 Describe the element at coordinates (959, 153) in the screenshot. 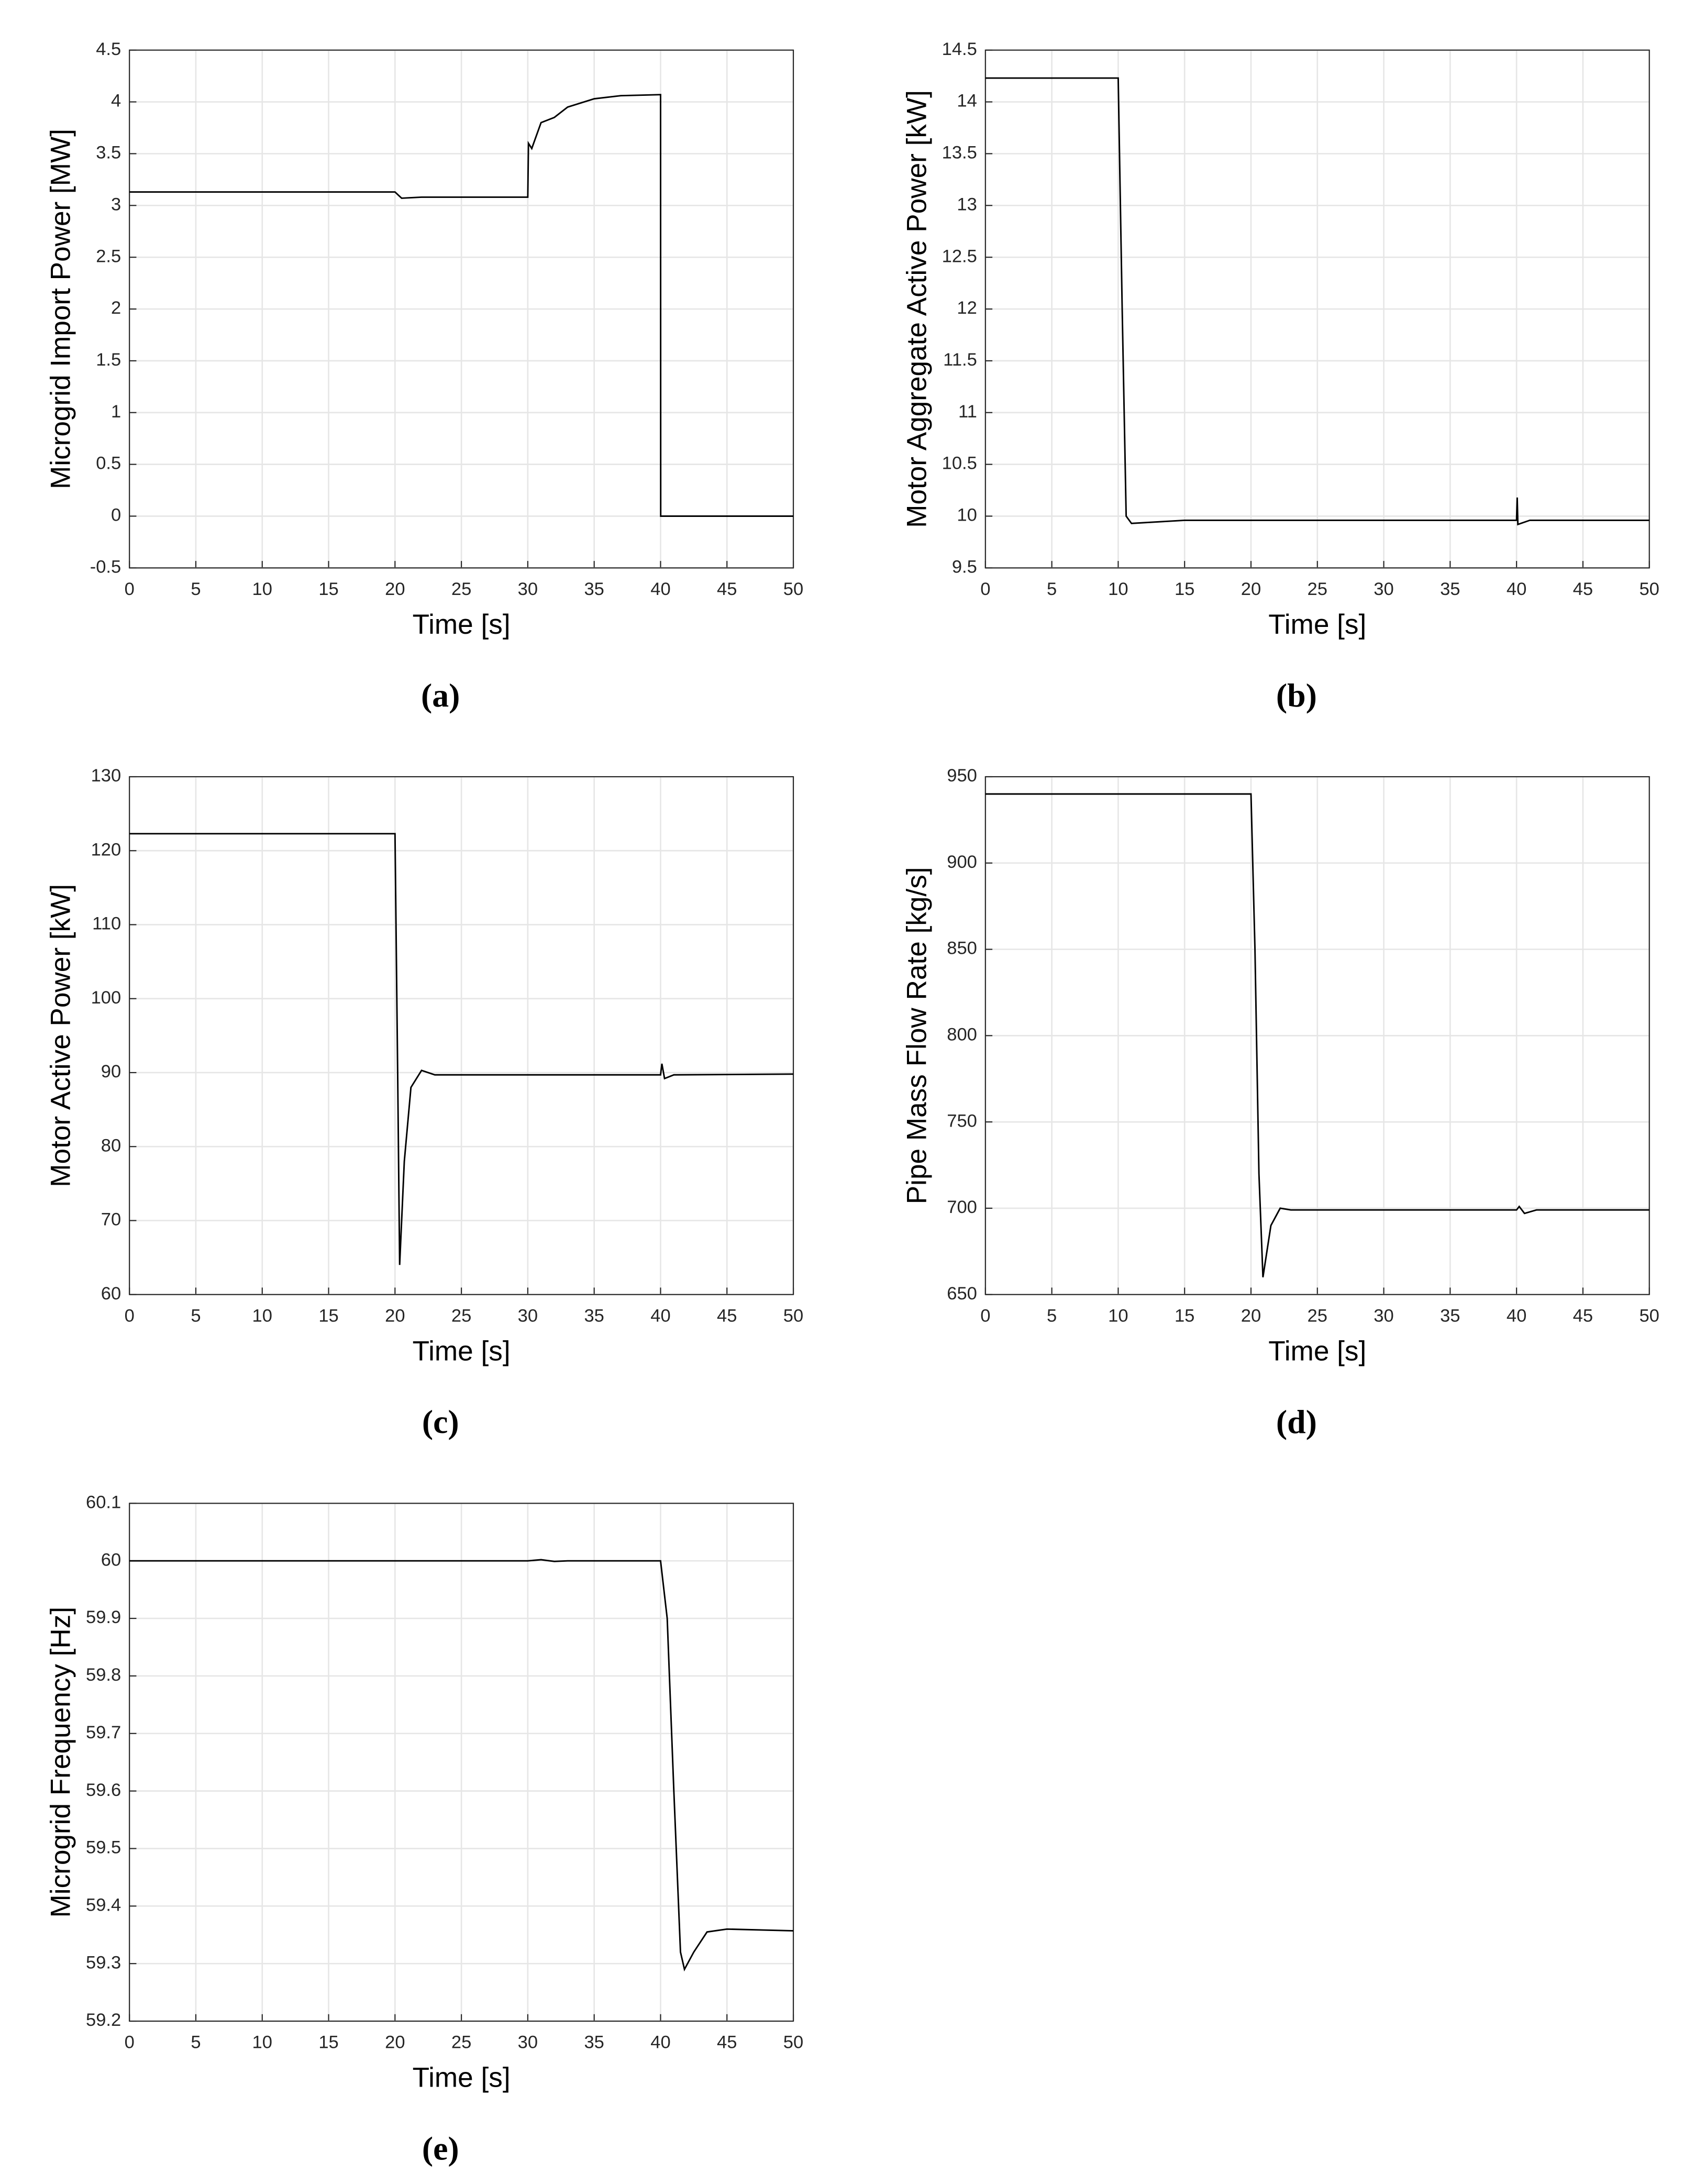

I see `y-tick-label: 13.5` at that location.